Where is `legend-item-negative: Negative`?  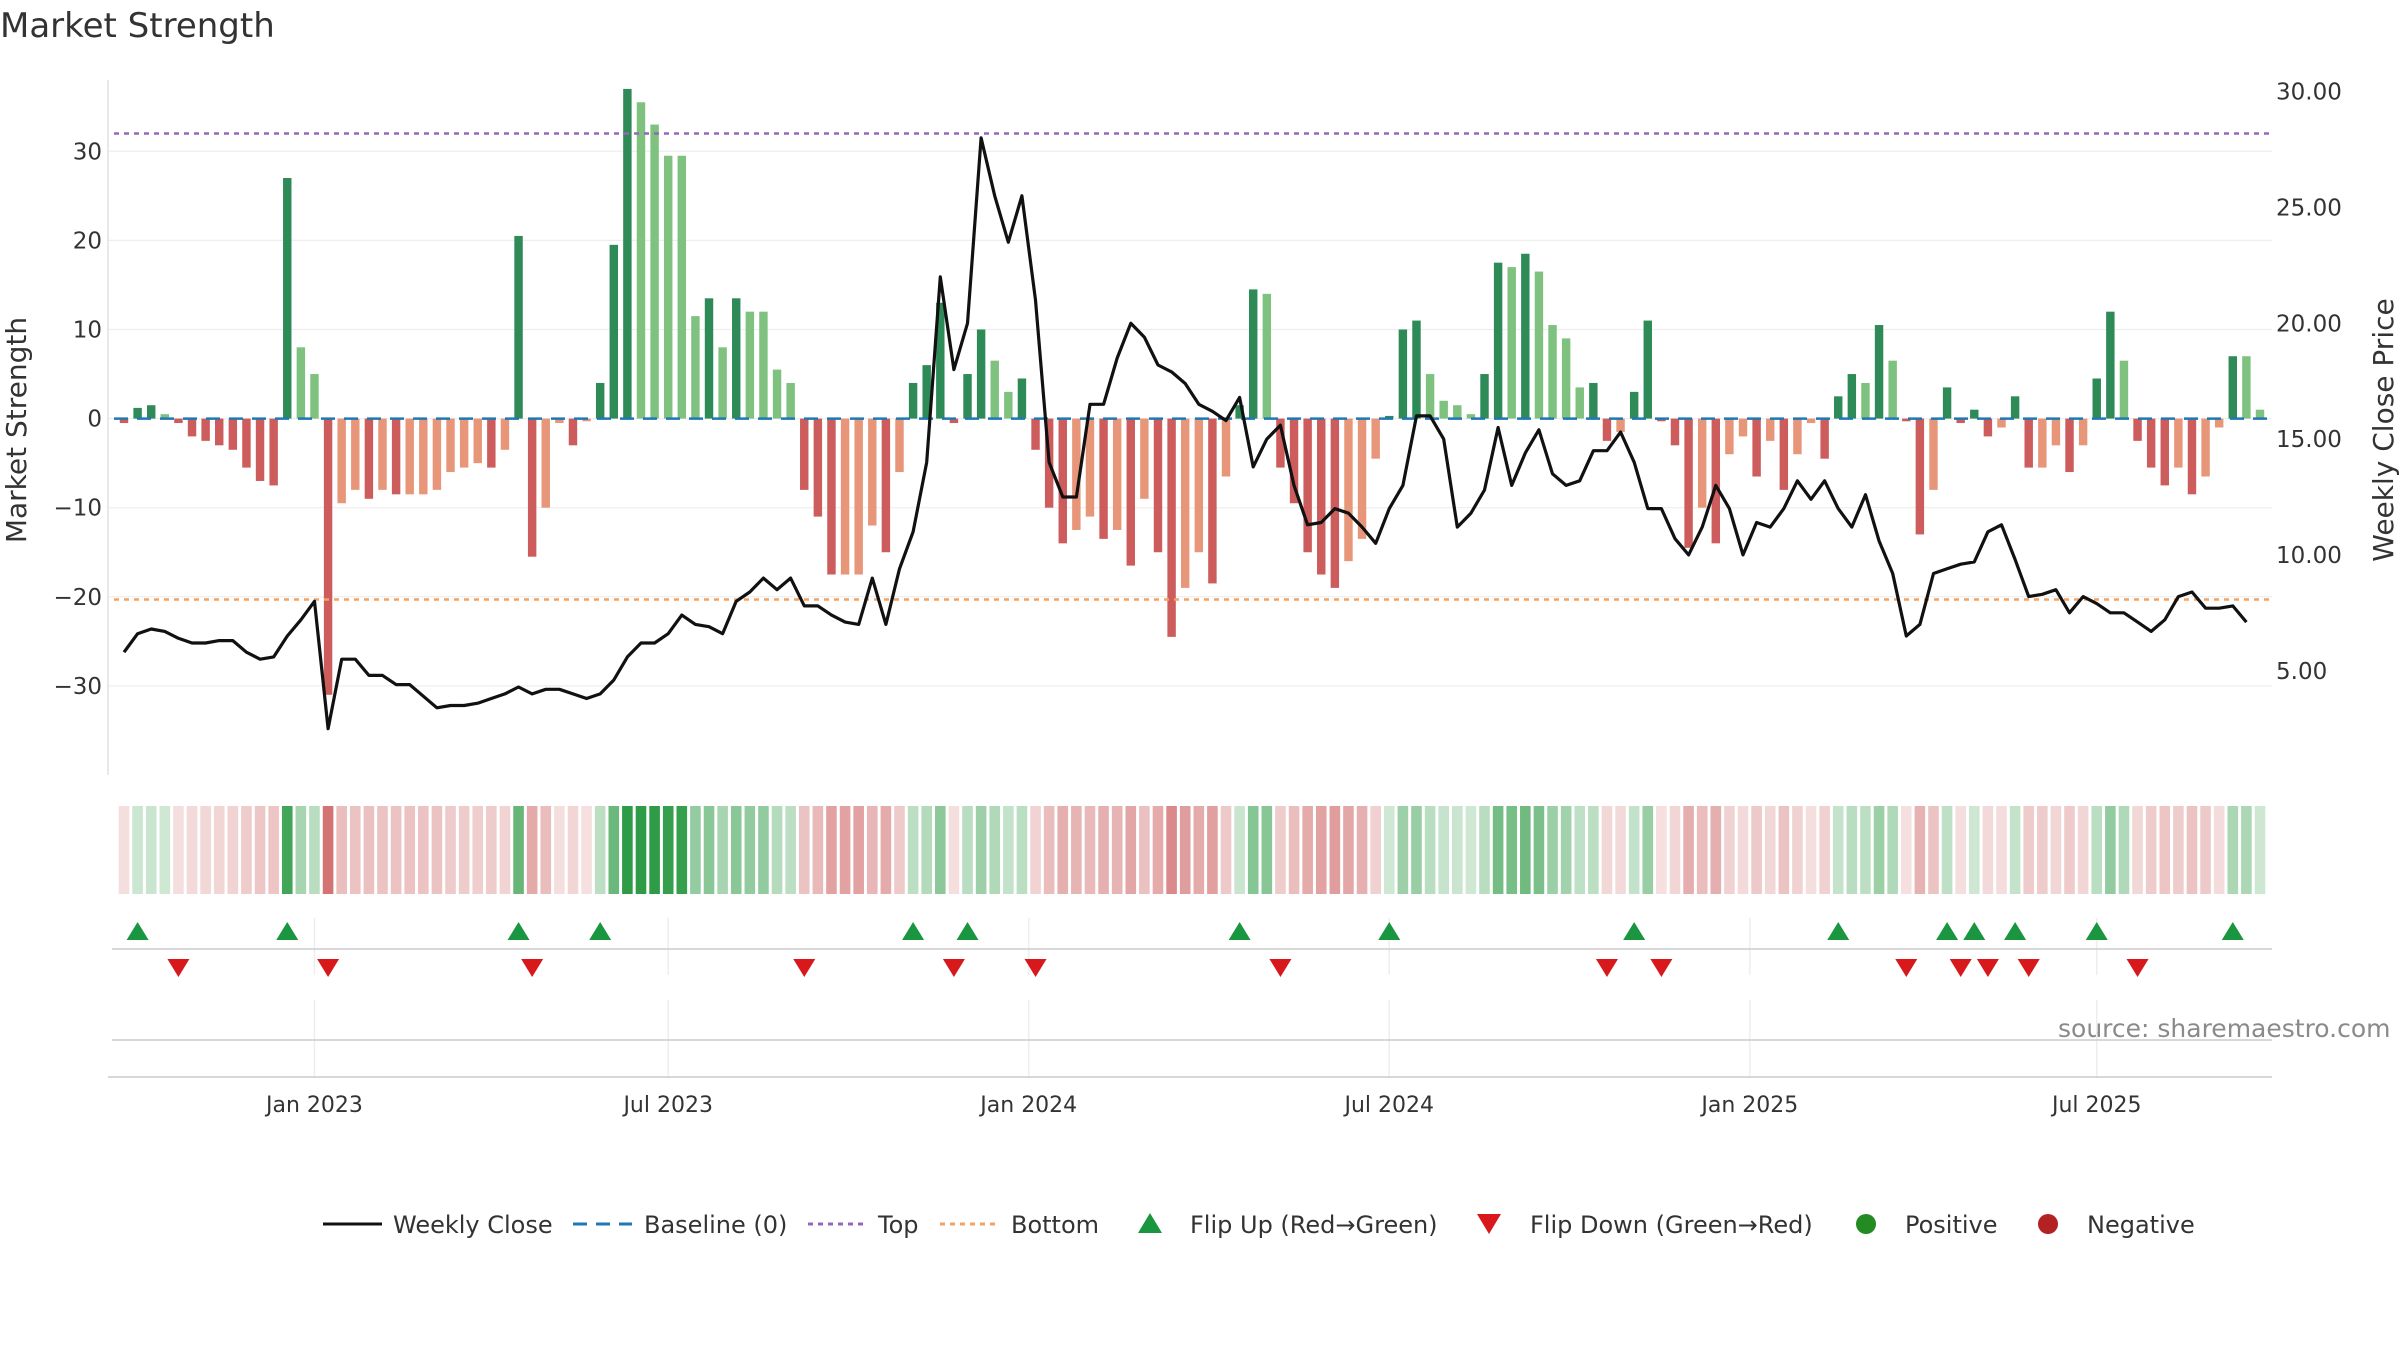 legend-item-negative: Negative is located at coordinates (2116, 1225).